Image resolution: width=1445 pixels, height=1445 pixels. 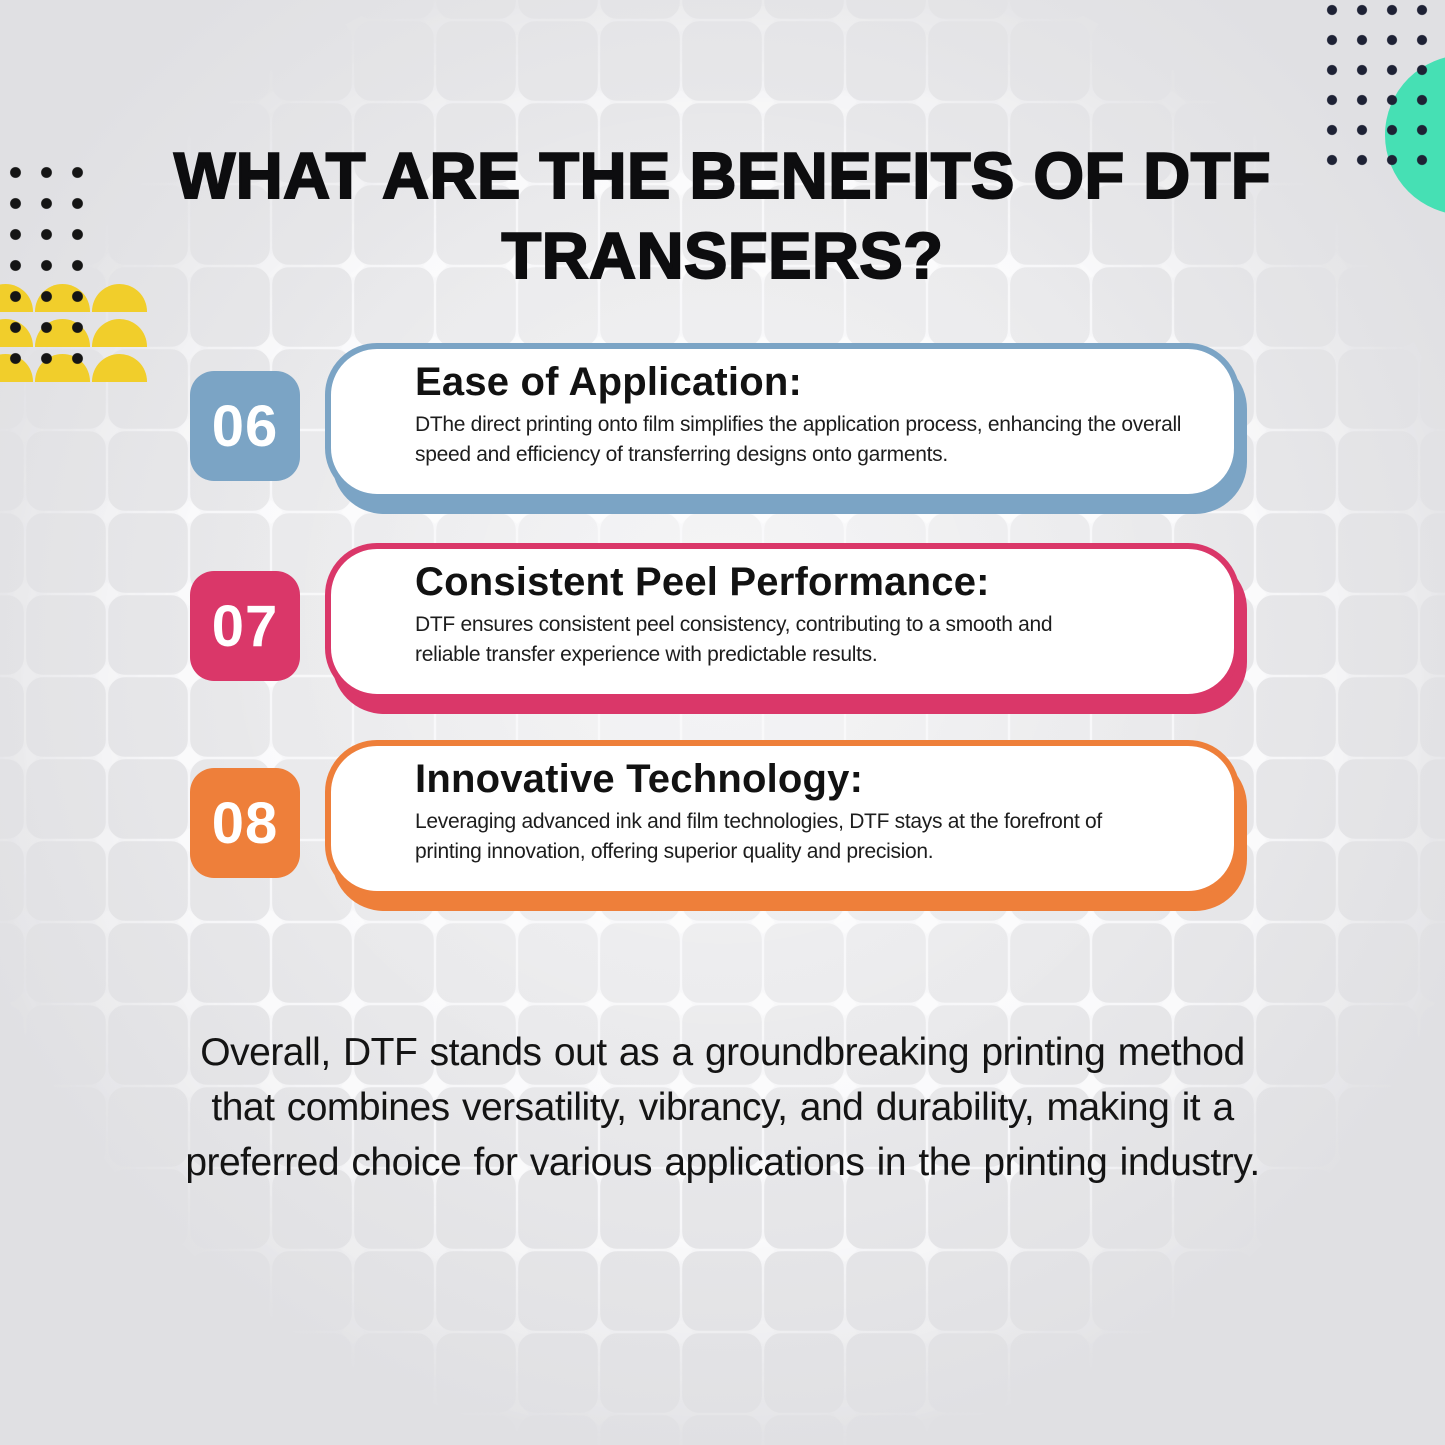 What do you see at coordinates (1377, 87) in the screenshot?
I see `dot-grid-top-right` at bounding box center [1377, 87].